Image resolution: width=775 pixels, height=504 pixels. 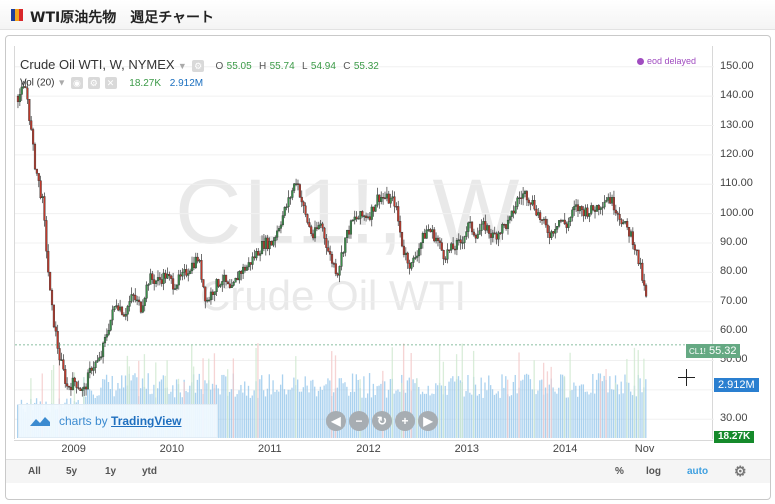 I want to click on eye-icon: ◉, so click(x=76, y=83).